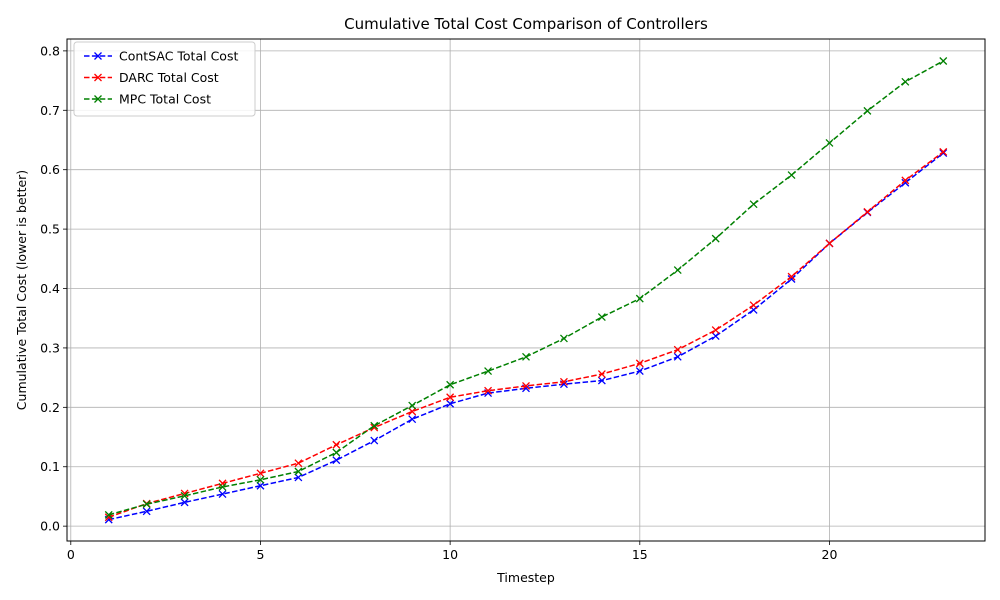 The width and height of the screenshot is (1000, 600). I want to click on y-tick-label: 0.0, so click(50, 526).